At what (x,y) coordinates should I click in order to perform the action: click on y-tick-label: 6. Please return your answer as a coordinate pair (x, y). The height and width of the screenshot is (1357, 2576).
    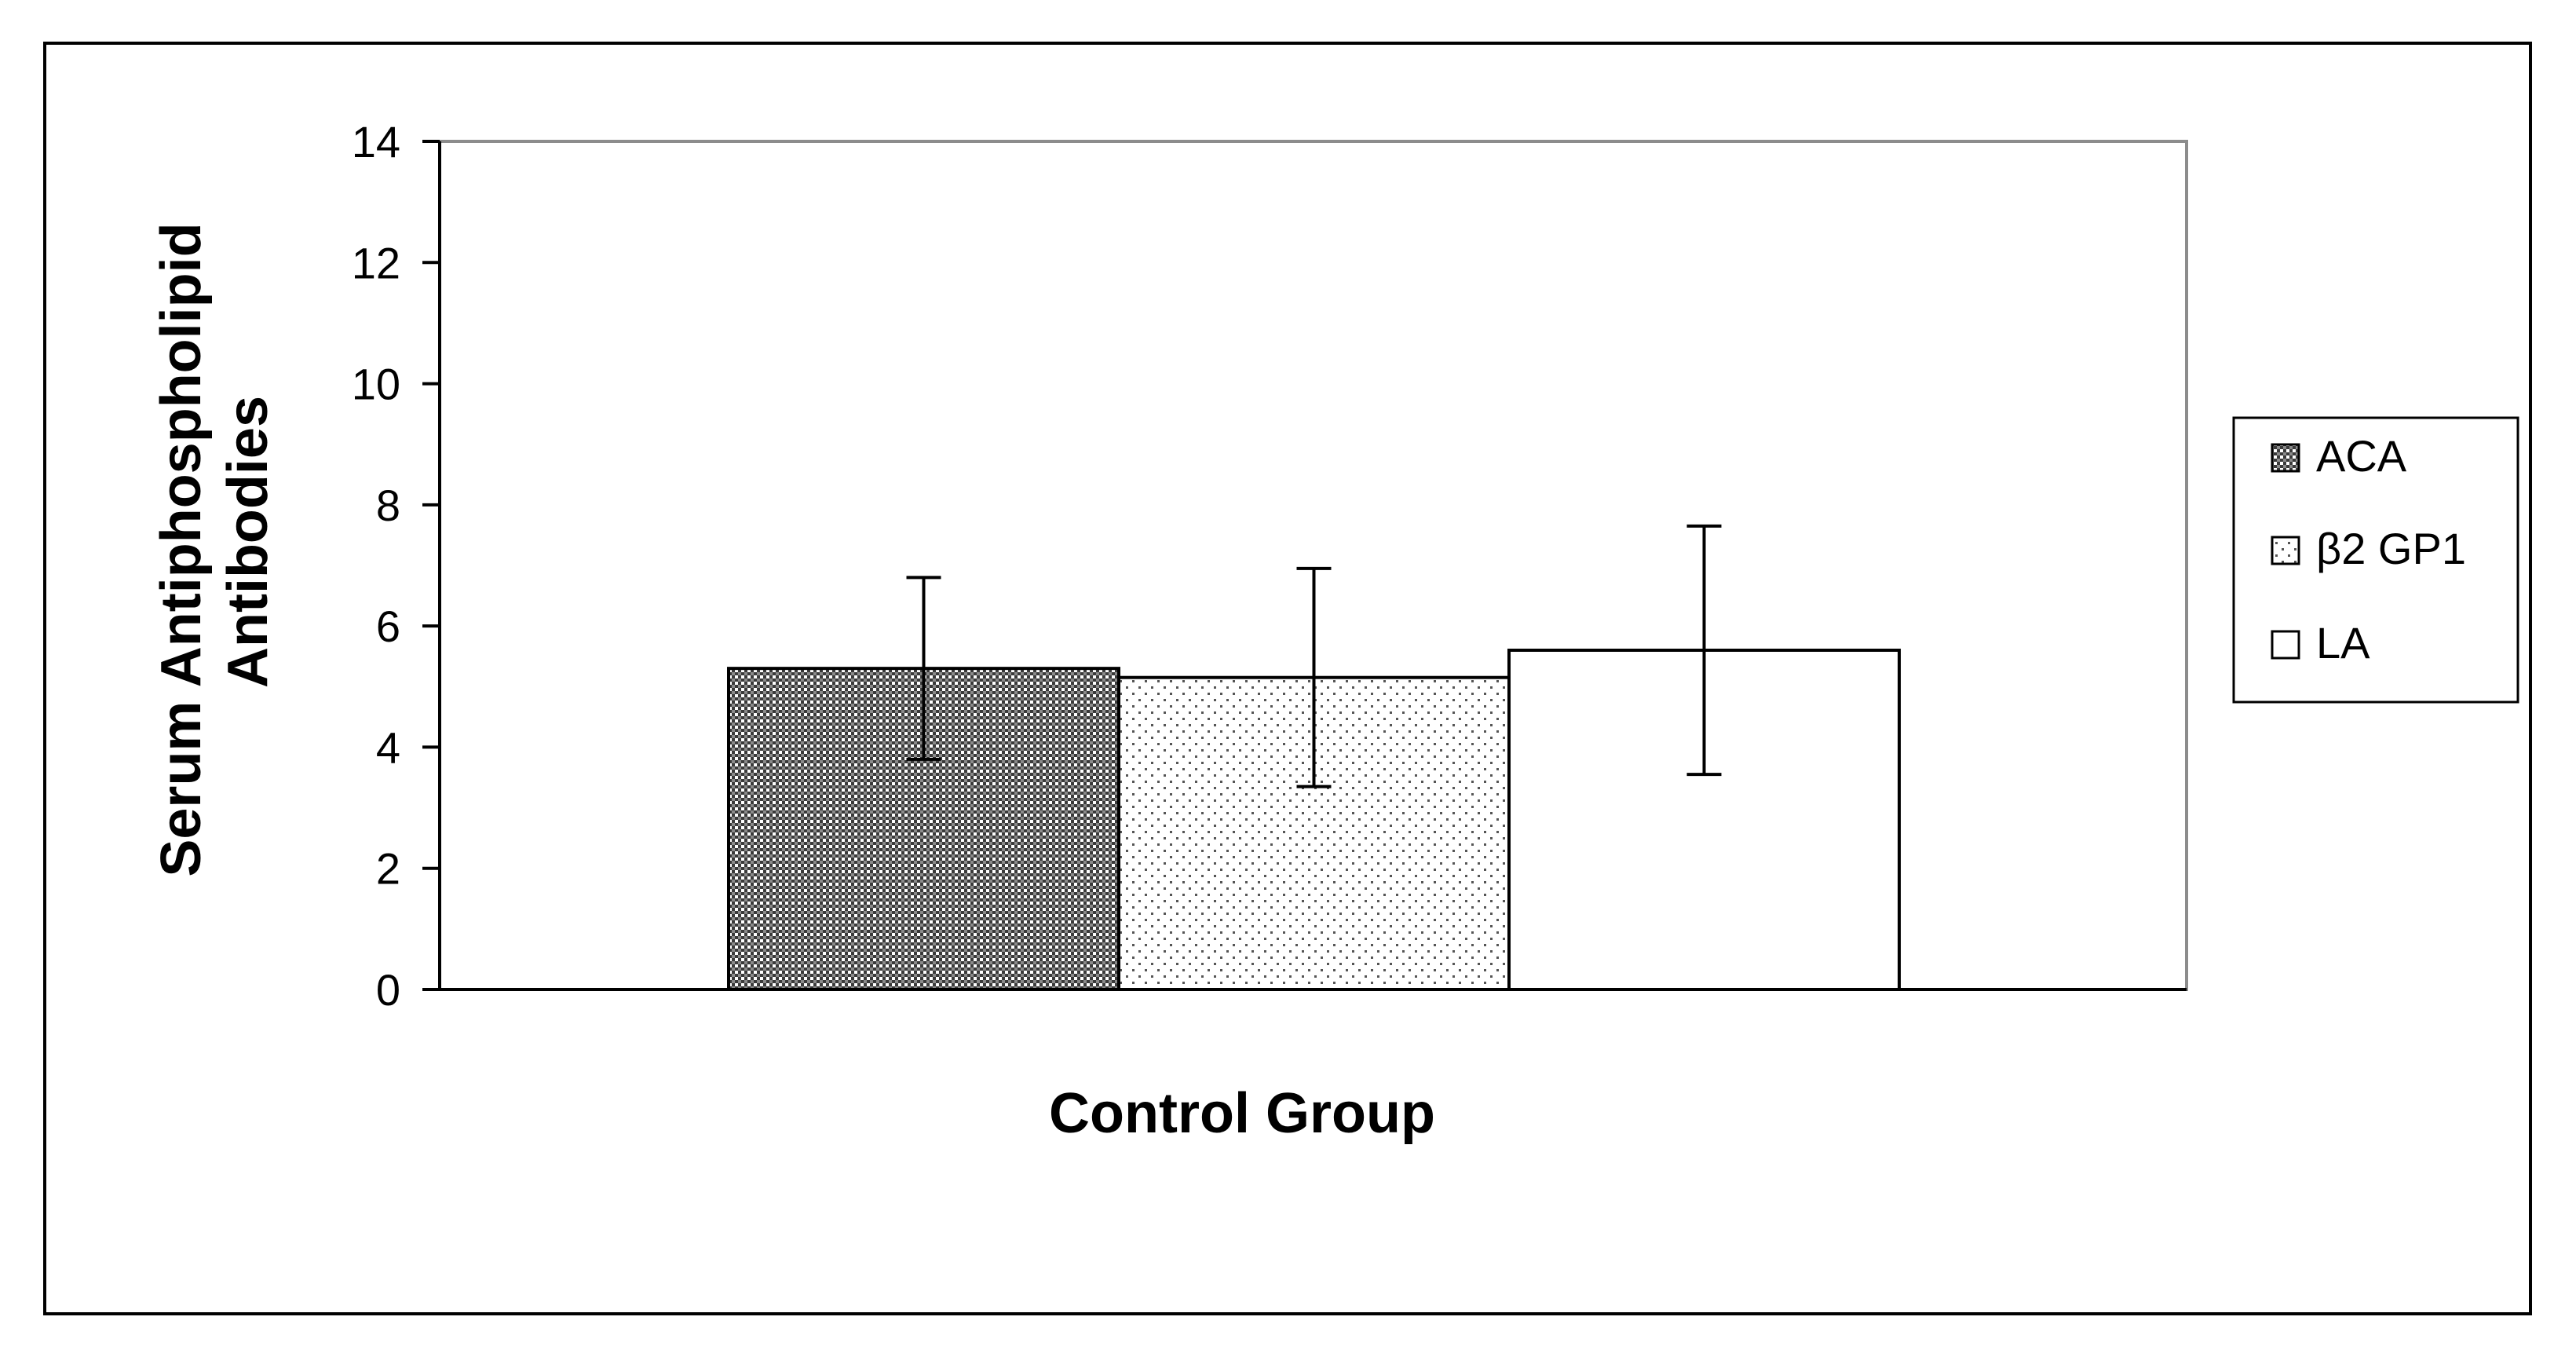
    Looking at the image, I should click on (388, 626).